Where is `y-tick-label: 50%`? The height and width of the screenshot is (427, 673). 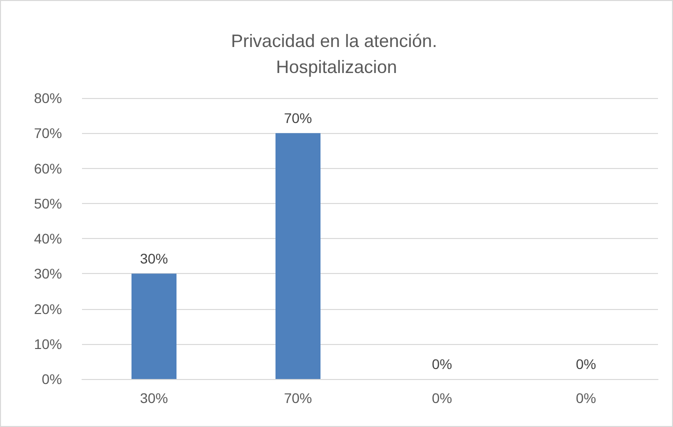 y-tick-label: 50% is located at coordinates (48, 203).